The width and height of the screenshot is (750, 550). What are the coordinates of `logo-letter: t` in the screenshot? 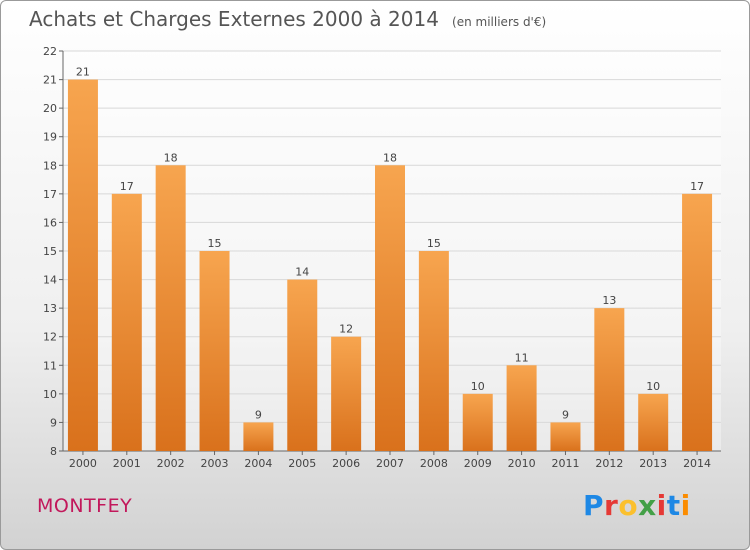 It's located at (673, 505).